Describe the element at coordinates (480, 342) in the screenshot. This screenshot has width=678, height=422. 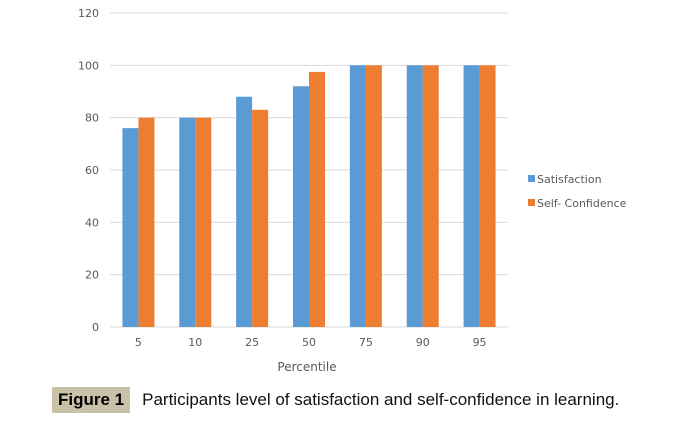
I see `x-tick-label: 95` at that location.